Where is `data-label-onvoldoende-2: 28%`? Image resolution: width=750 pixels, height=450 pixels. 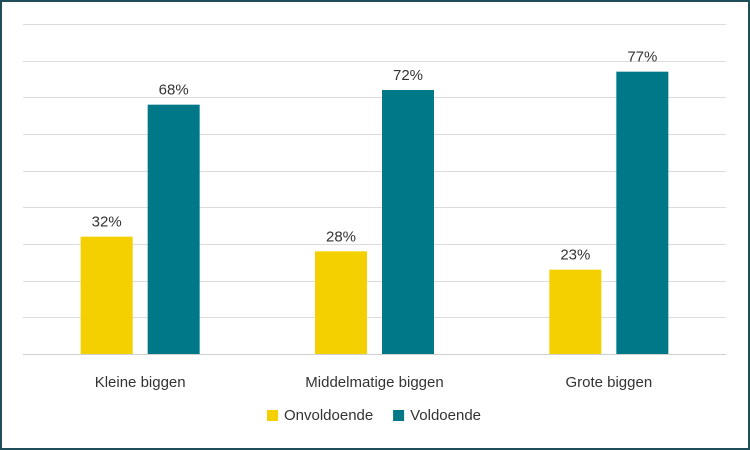
data-label-onvoldoende-2: 28% is located at coordinates (341, 236).